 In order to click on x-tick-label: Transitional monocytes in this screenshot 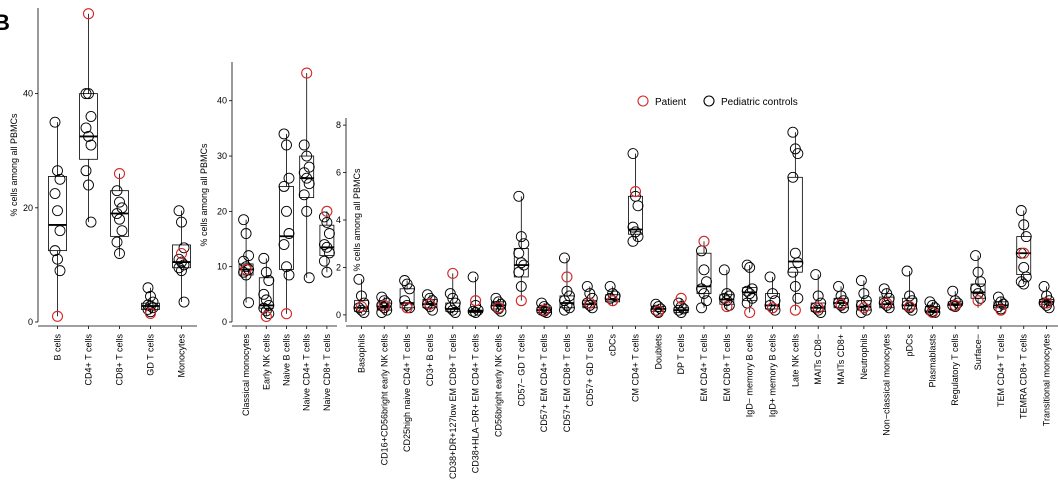, I will do `click(1047, 380)`.